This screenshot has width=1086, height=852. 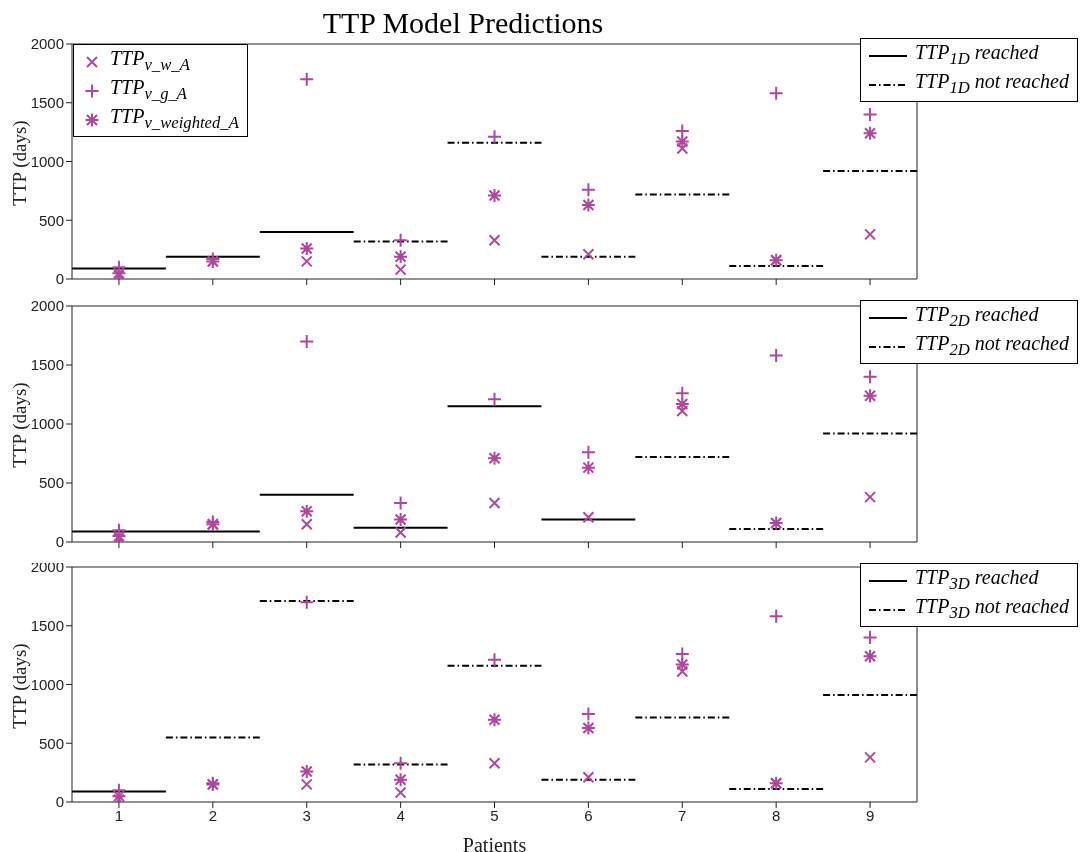 I want to click on legend-label: TTP$_{2D}$ not reached, so click(x=991, y=345).